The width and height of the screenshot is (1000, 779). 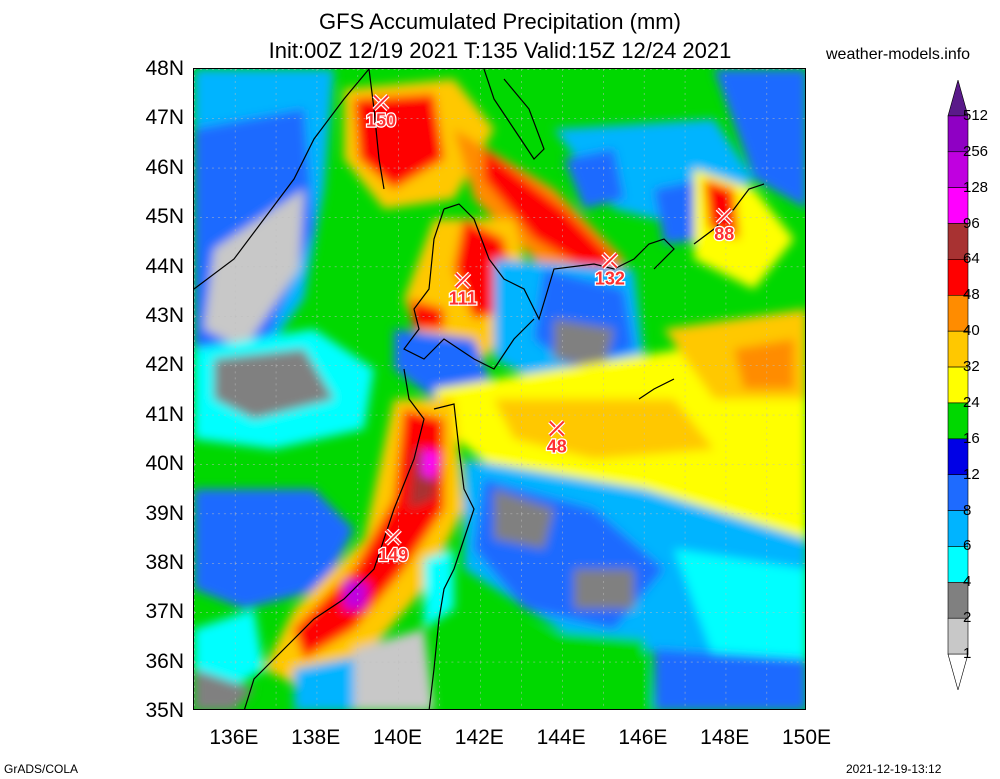 I want to click on lat-tick-label: 41N, so click(x=164, y=414).